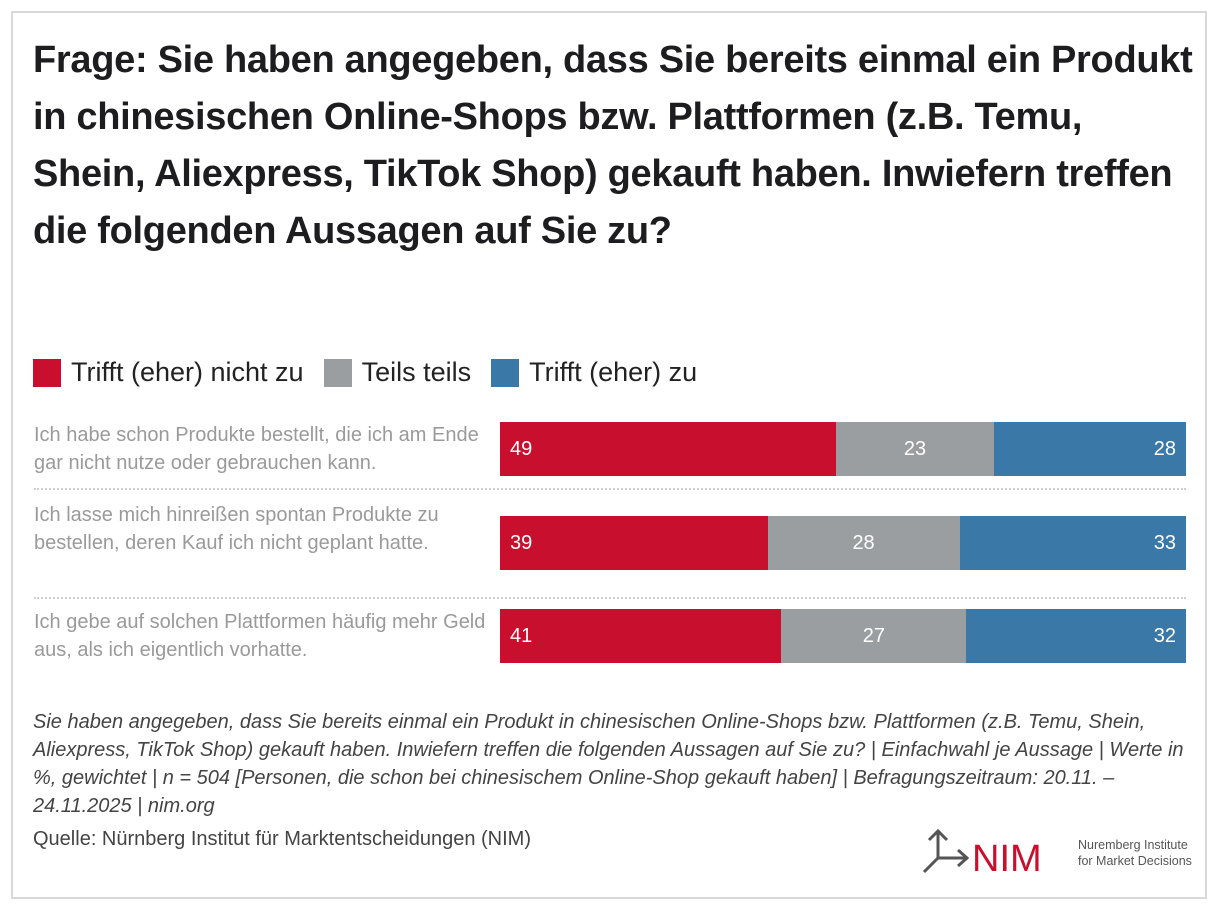  I want to click on data-label: 33, so click(1164, 542).